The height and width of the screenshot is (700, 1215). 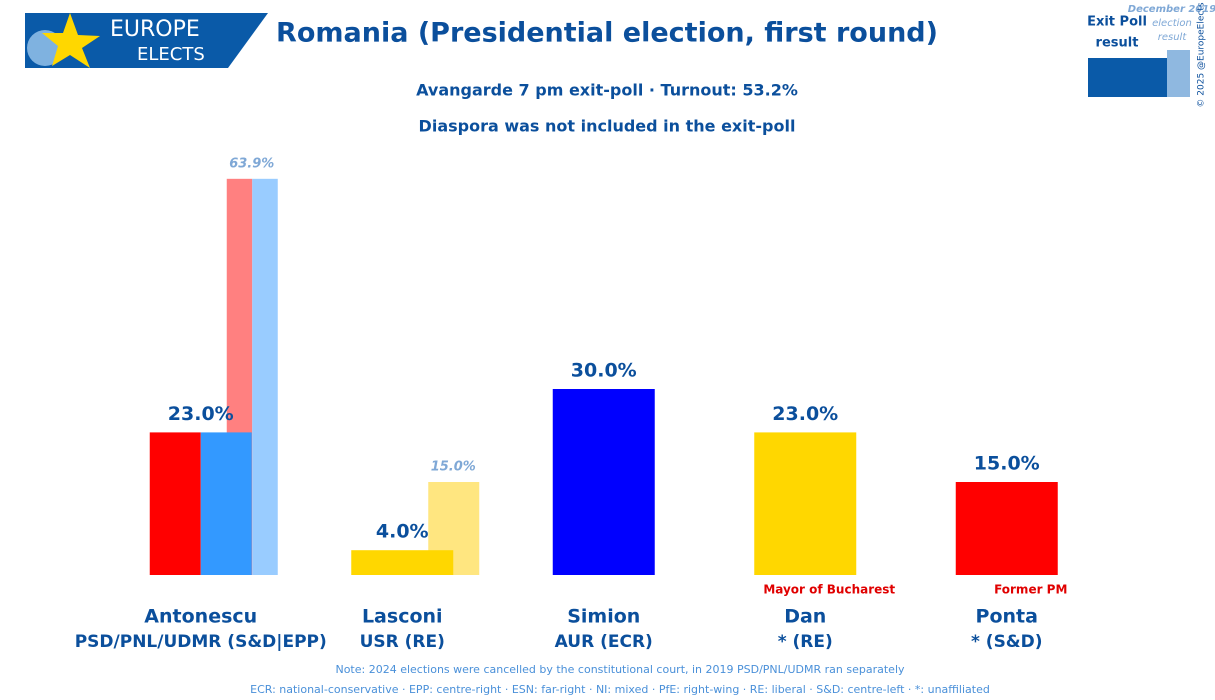 I want to click on party-label: USR (RE), so click(x=402, y=642).